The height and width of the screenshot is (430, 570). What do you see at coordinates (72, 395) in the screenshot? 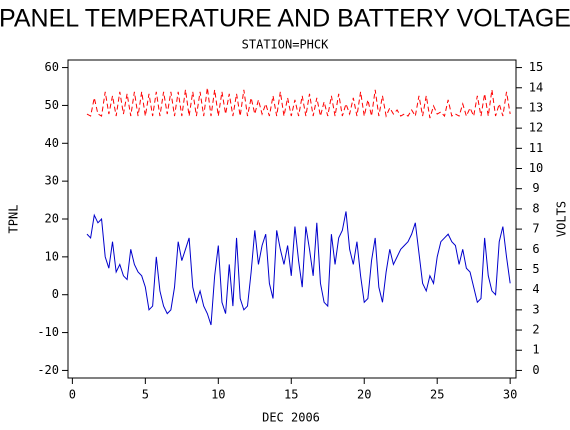
I see `x-tick-label: 0` at bounding box center [72, 395].